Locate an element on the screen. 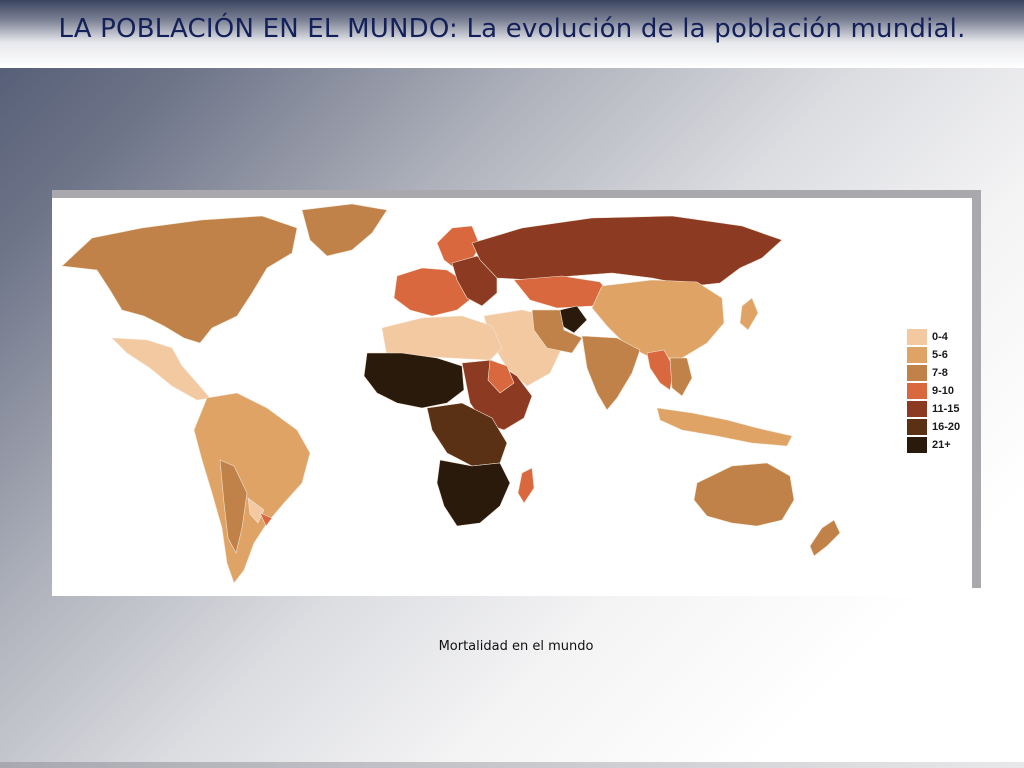 The width and height of the screenshot is (1024, 768). new-zealand-region is located at coordinates (825, 538).